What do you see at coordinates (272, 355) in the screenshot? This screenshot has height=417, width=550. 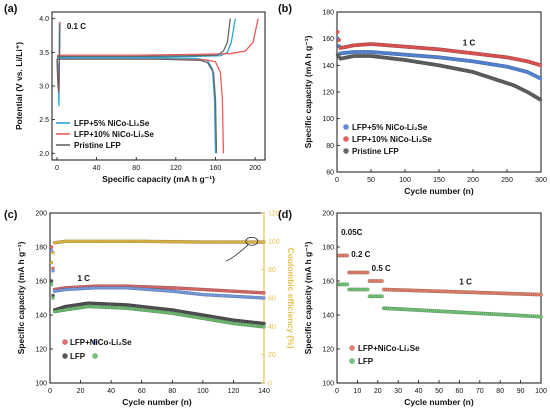 I see `y2-tick-label: 20` at bounding box center [272, 355].